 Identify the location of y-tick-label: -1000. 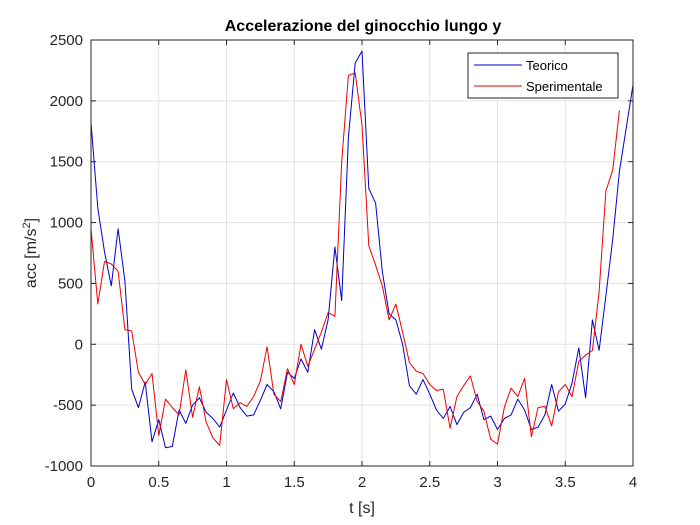
(64, 466).